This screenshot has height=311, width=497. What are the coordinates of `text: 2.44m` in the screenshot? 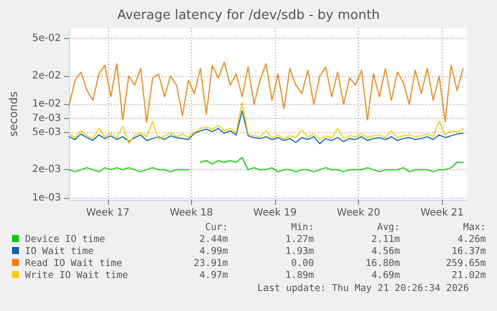 It's located at (213, 240).